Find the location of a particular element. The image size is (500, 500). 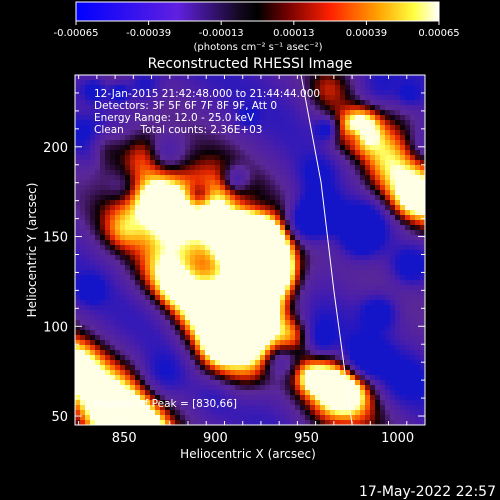

detectors-text: Detectors: 3F 5F 6F 7F 8F 9F, Att 0 is located at coordinates (185, 106).